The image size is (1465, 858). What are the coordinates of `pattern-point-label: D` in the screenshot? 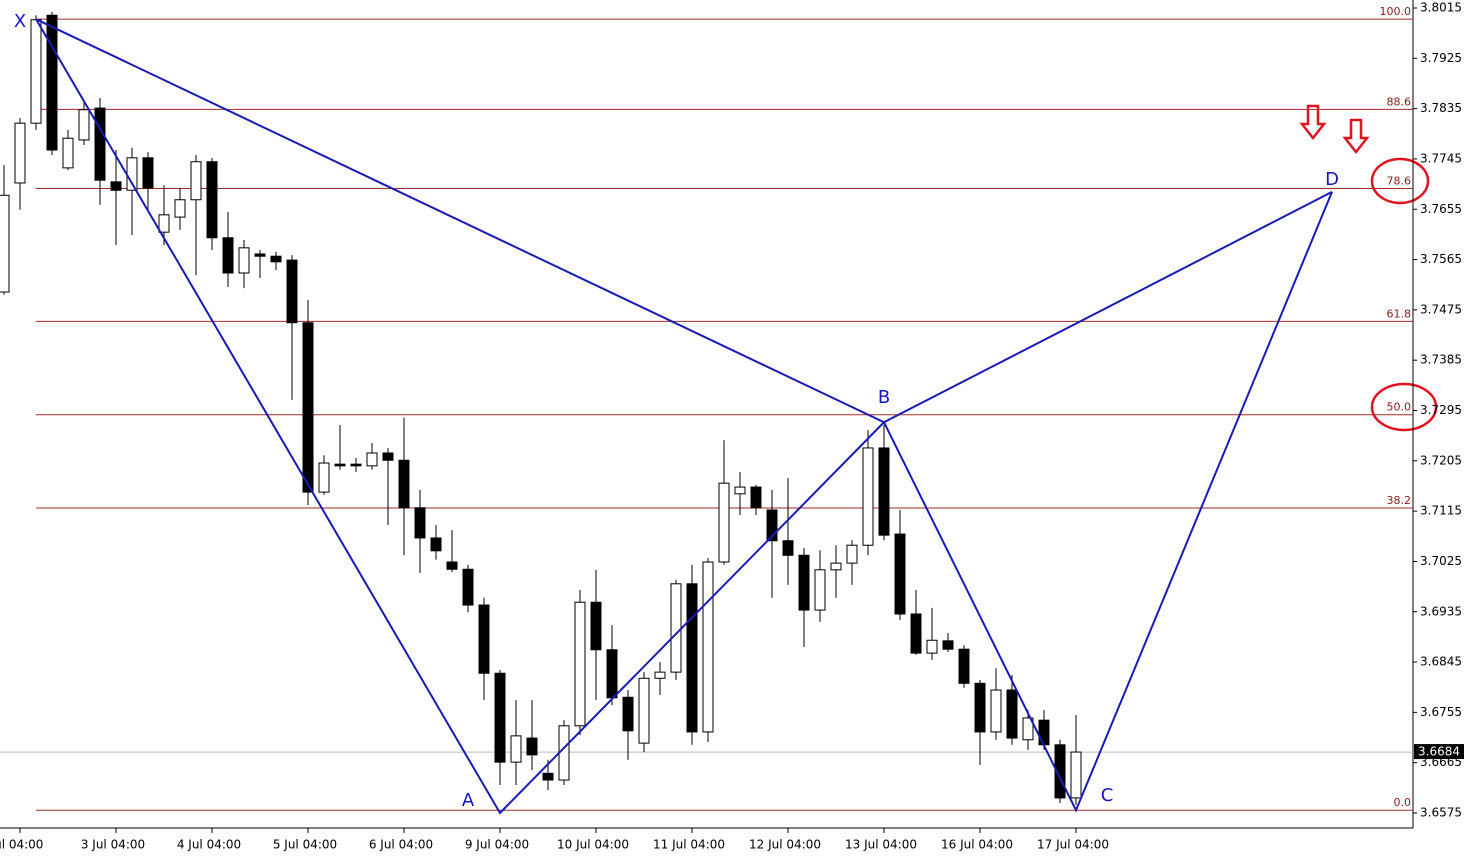 It's located at (1332, 179).